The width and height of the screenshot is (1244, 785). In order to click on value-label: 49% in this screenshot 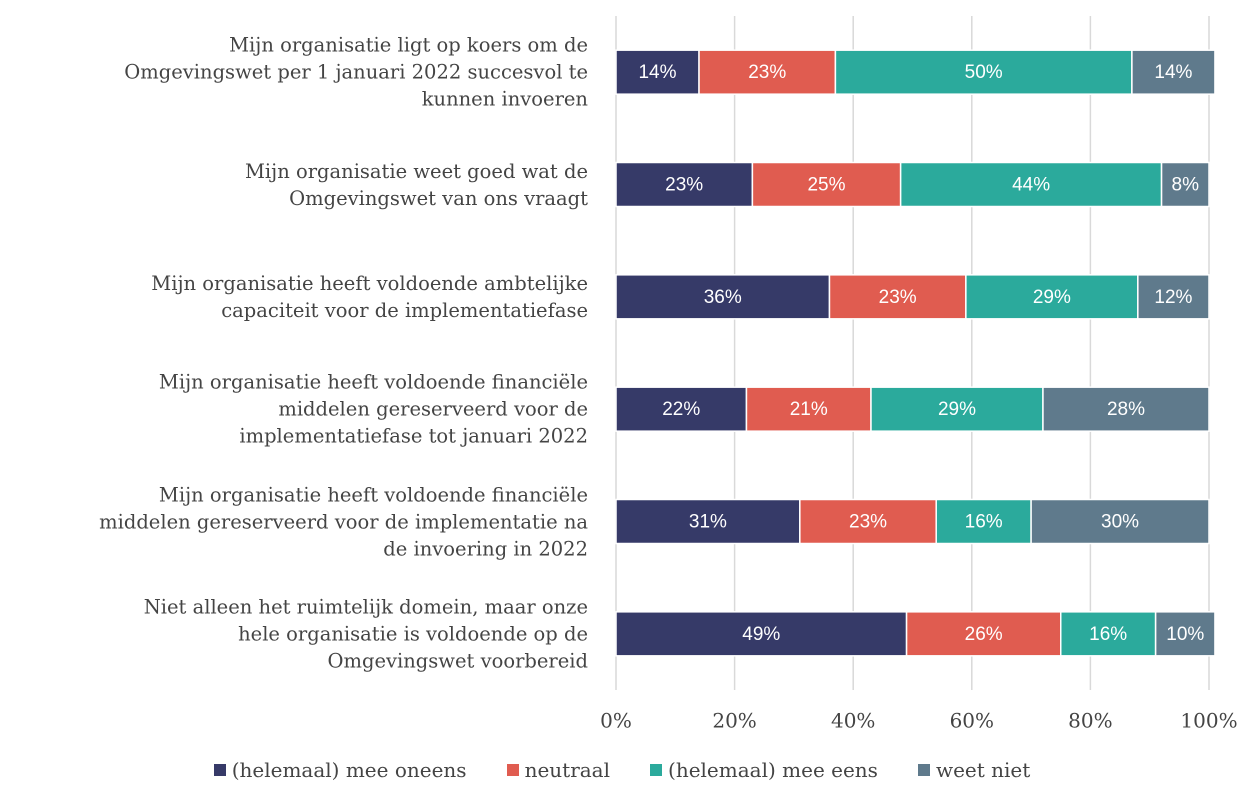, I will do `click(761, 634)`.